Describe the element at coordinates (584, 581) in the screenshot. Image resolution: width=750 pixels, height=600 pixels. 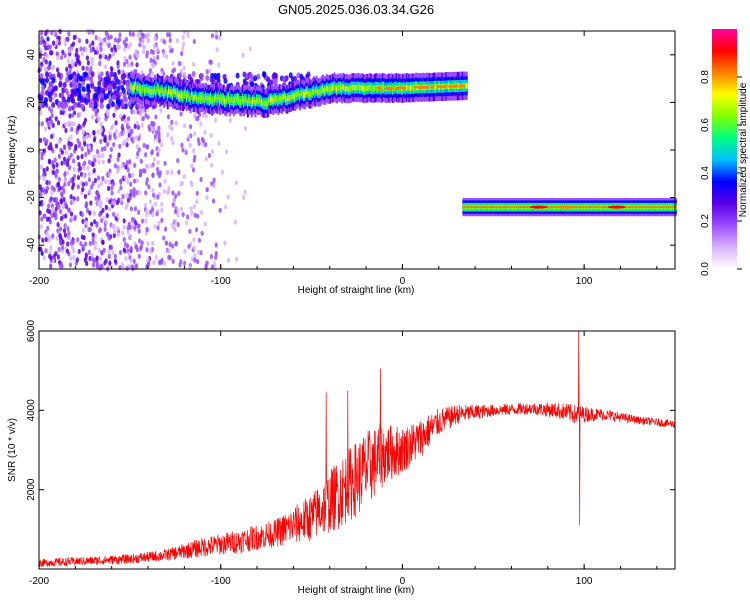
I see `x-tick-label: 100` at that location.